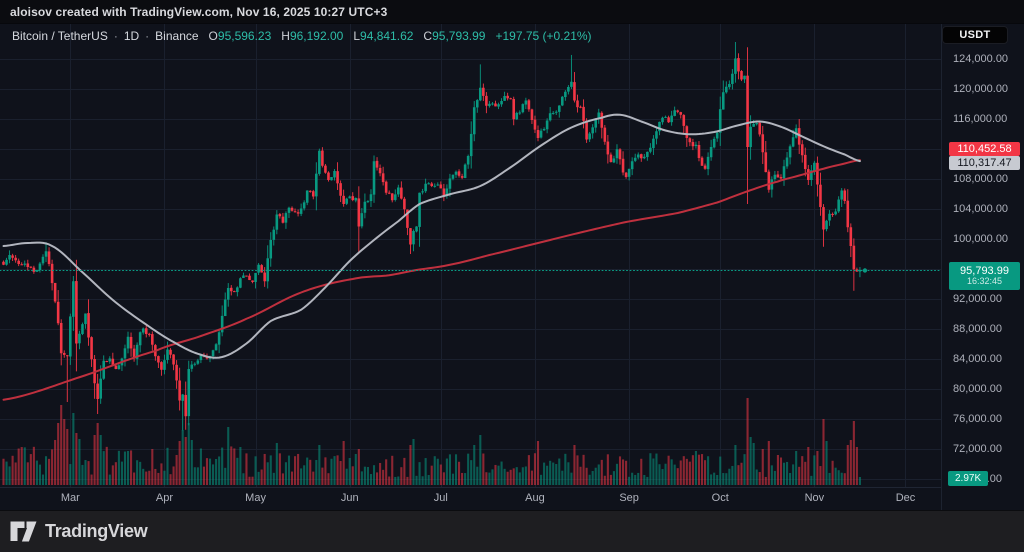  I want to click on price-scale-label: 124,000.00, so click(981, 58).